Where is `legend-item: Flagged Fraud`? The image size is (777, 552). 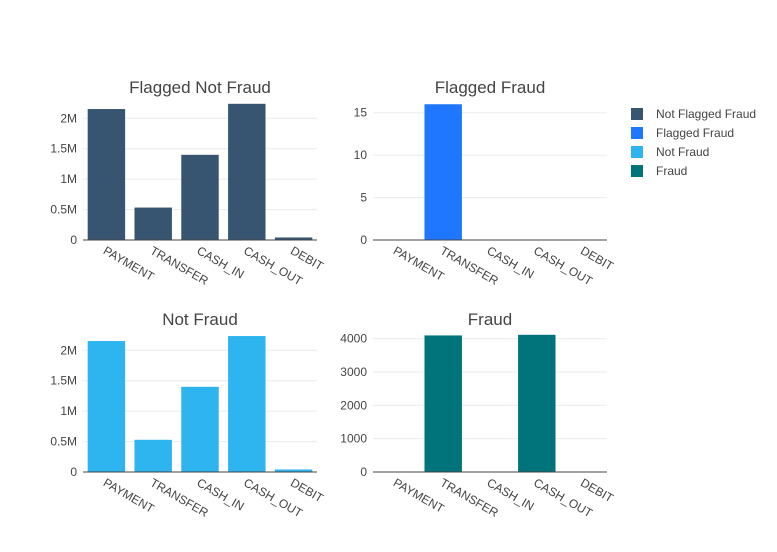 legend-item: Flagged Fraud is located at coordinates (682, 133).